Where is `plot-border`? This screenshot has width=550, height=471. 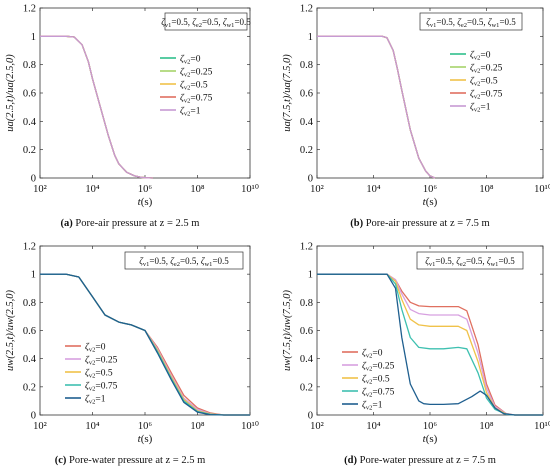 plot-border is located at coordinates (145, 93).